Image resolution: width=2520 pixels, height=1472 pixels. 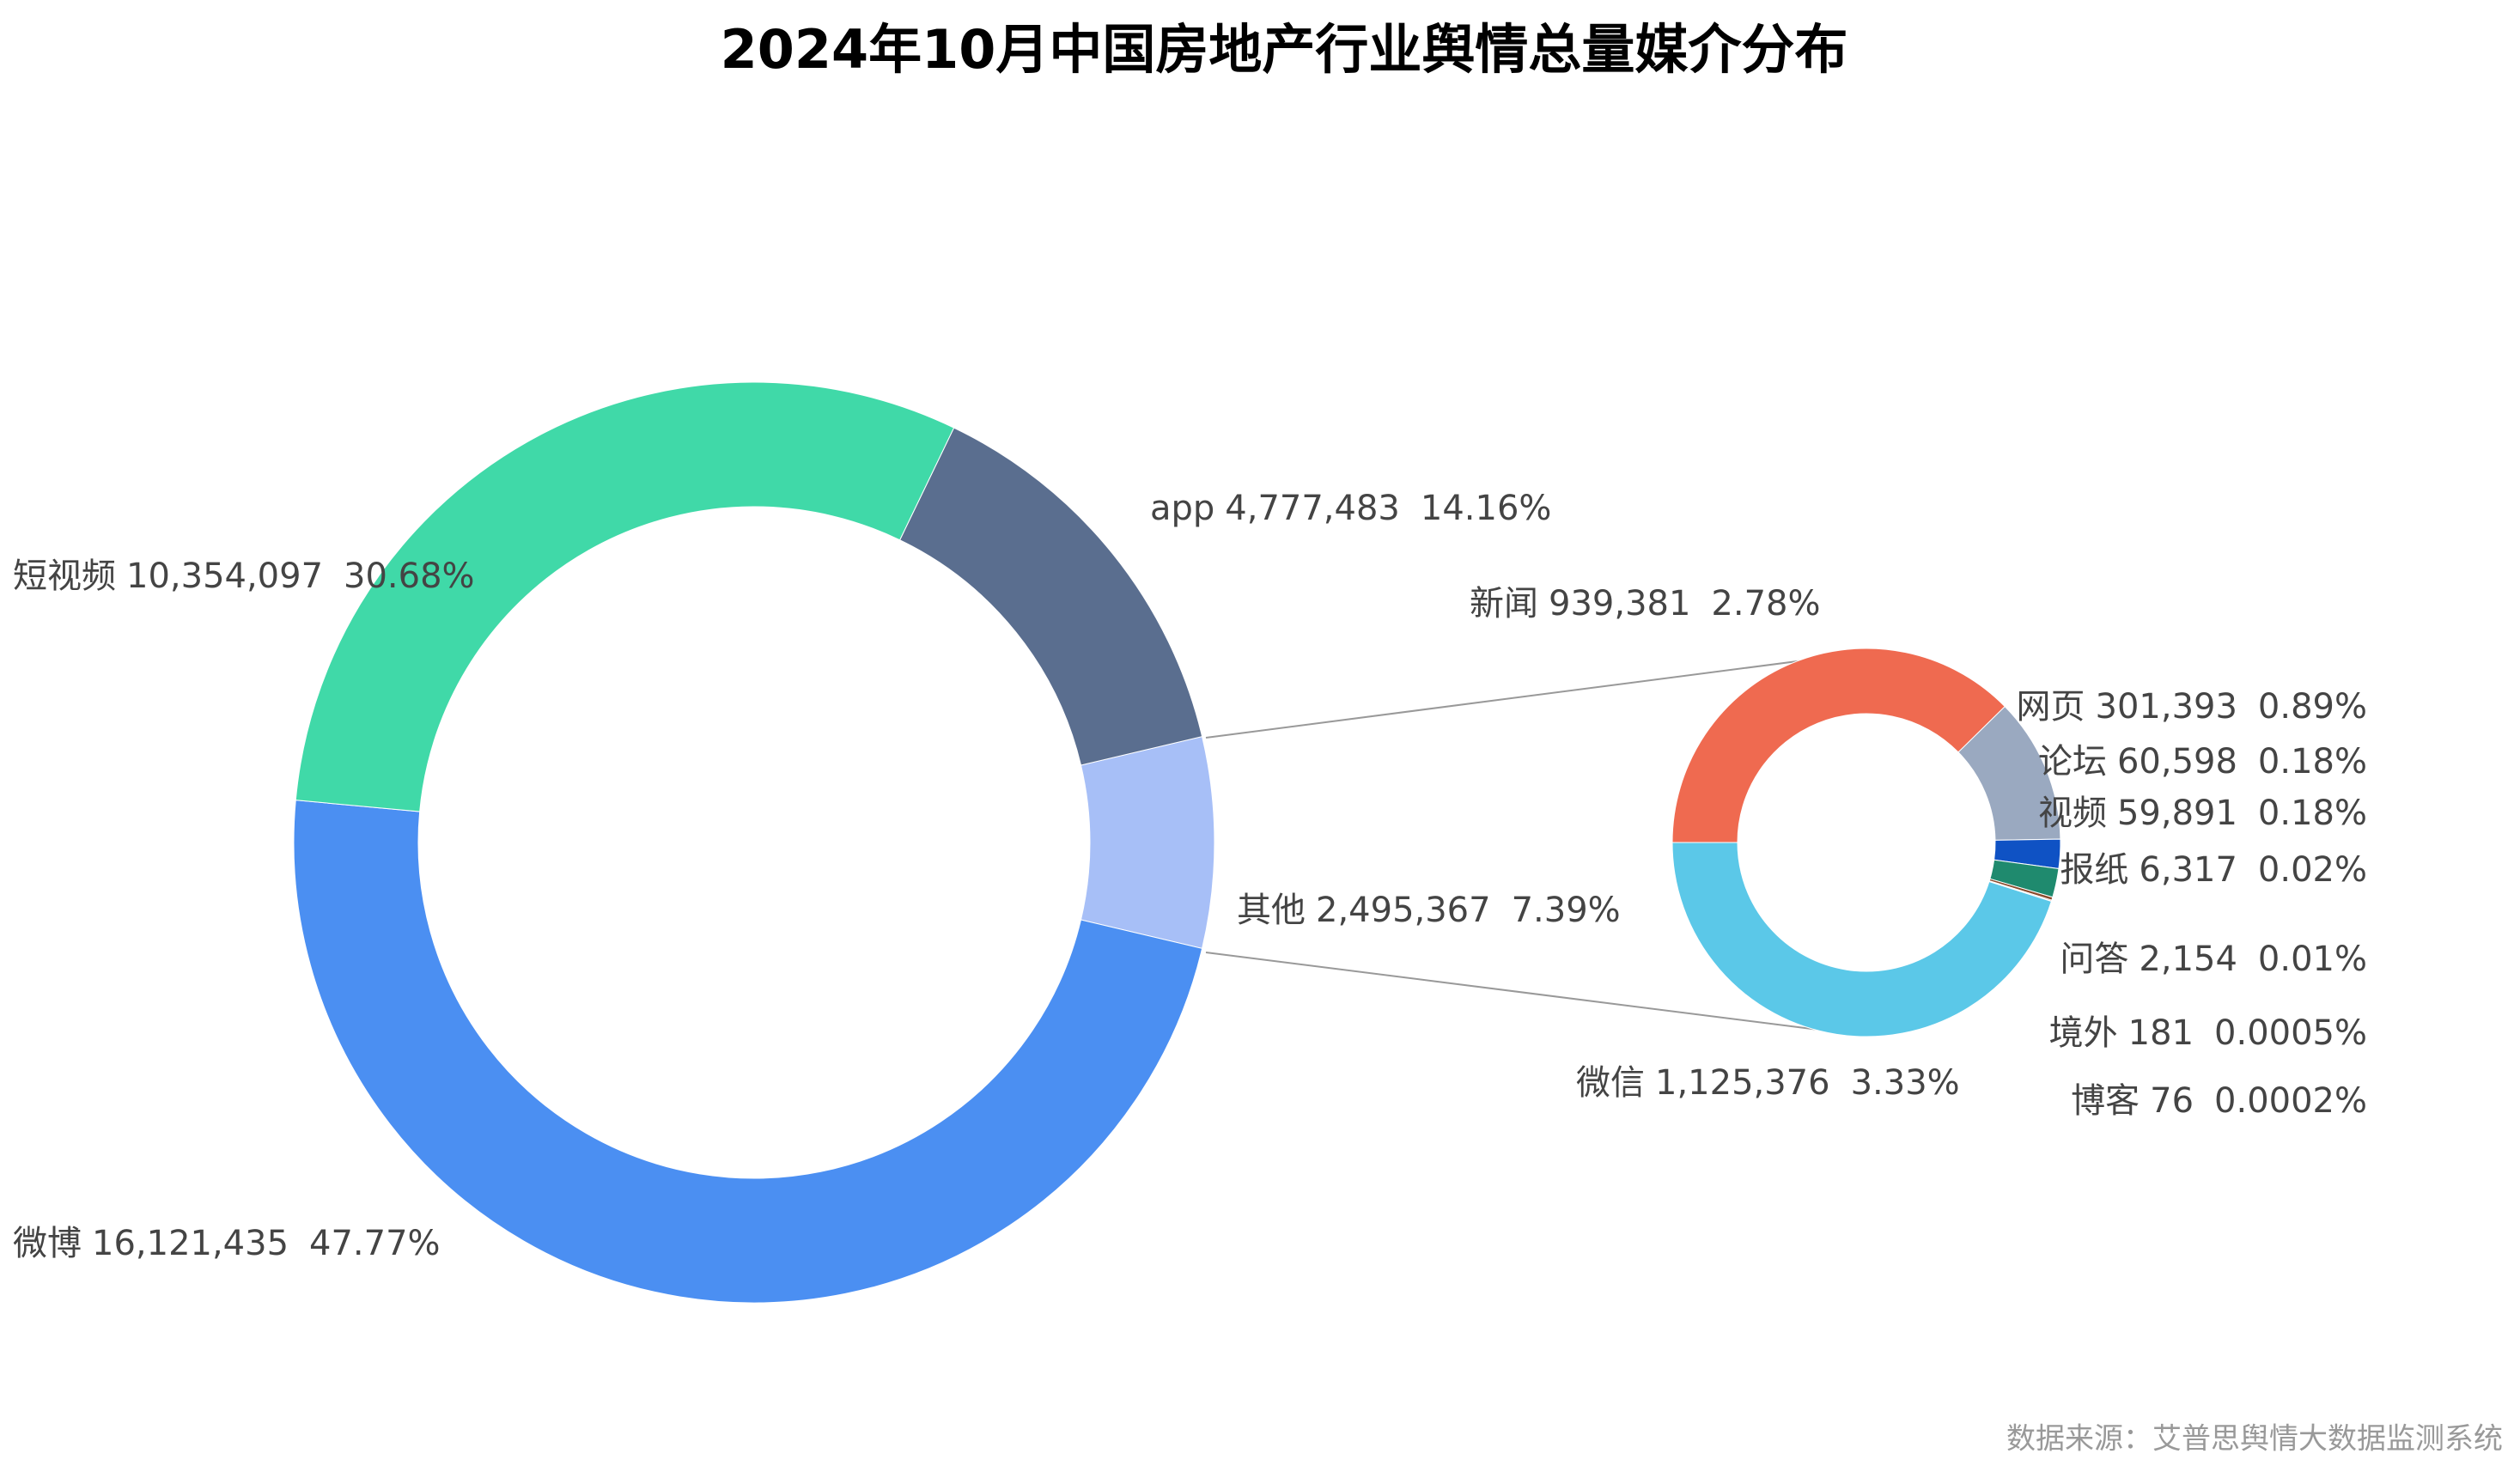 I want to click on slice-name: 视频, so click(x=2073, y=813).